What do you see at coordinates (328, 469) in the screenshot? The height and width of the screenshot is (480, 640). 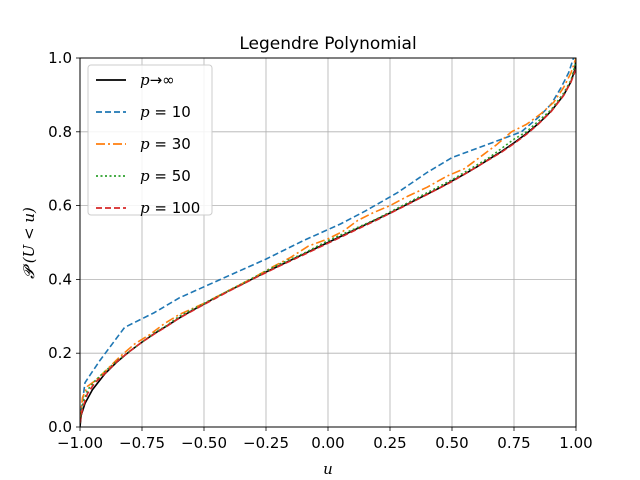 I see `x-axis-label: u` at bounding box center [328, 469].